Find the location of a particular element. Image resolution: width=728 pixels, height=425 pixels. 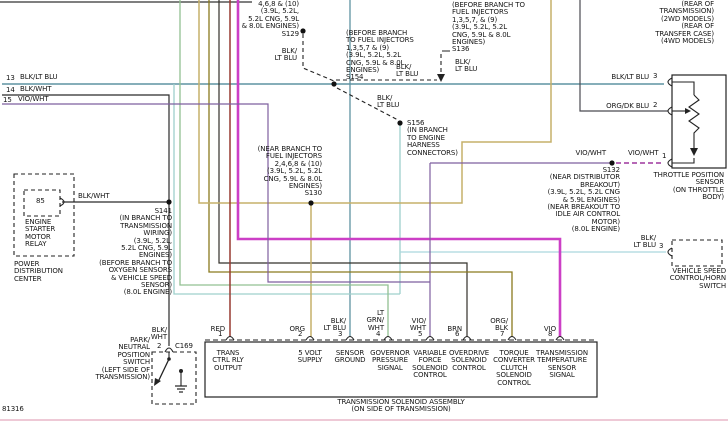

solenoid-assembly-box is located at coordinates (401, 369).